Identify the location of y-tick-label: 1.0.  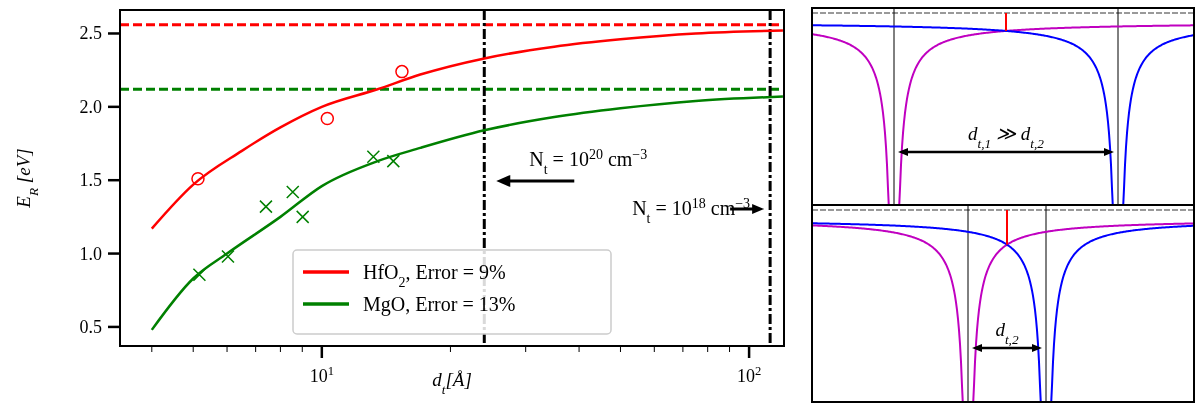
(90, 253).